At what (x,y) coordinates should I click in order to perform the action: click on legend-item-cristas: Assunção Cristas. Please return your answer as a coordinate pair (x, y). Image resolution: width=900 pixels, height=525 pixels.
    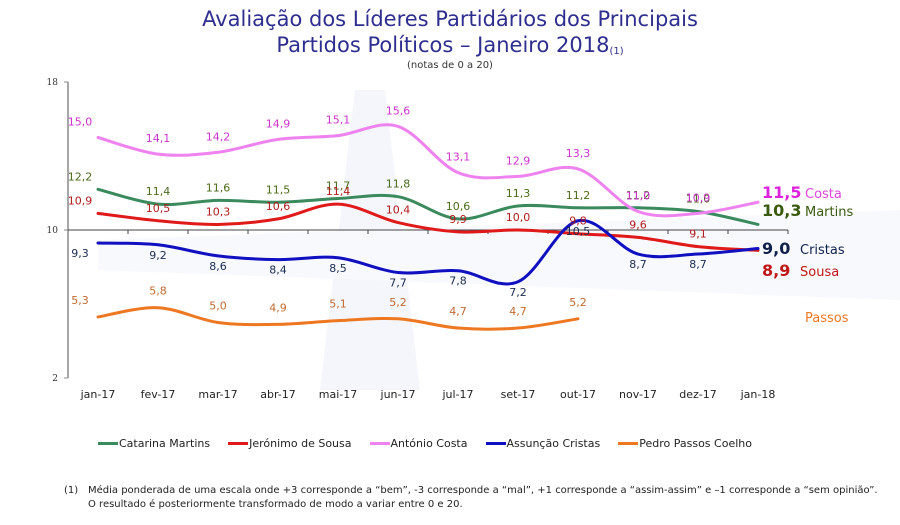
    Looking at the image, I should click on (543, 443).